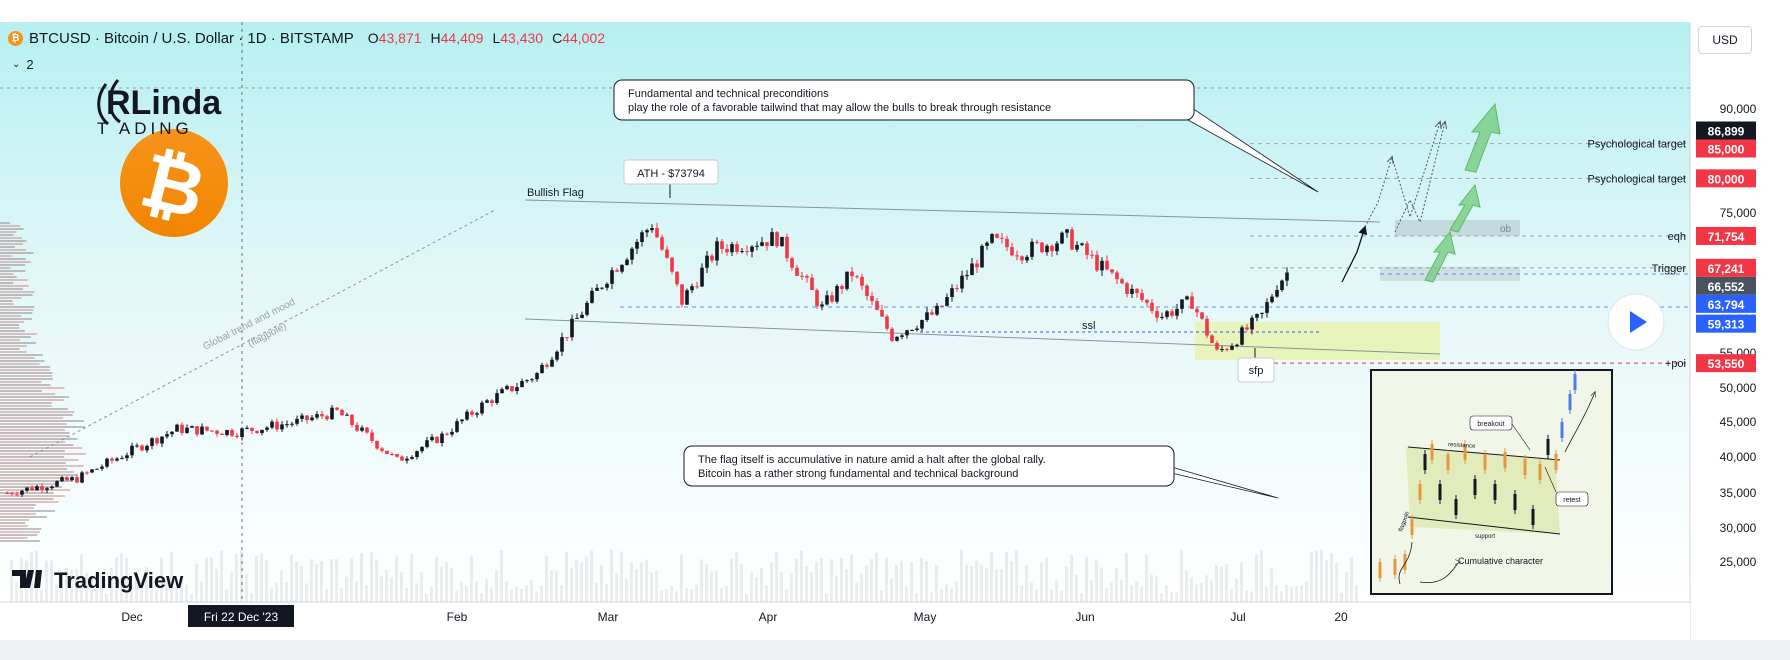 This screenshot has height=660, width=1790. Describe the element at coordinates (952, 211) in the screenshot. I see `flag-upper-line` at that location.